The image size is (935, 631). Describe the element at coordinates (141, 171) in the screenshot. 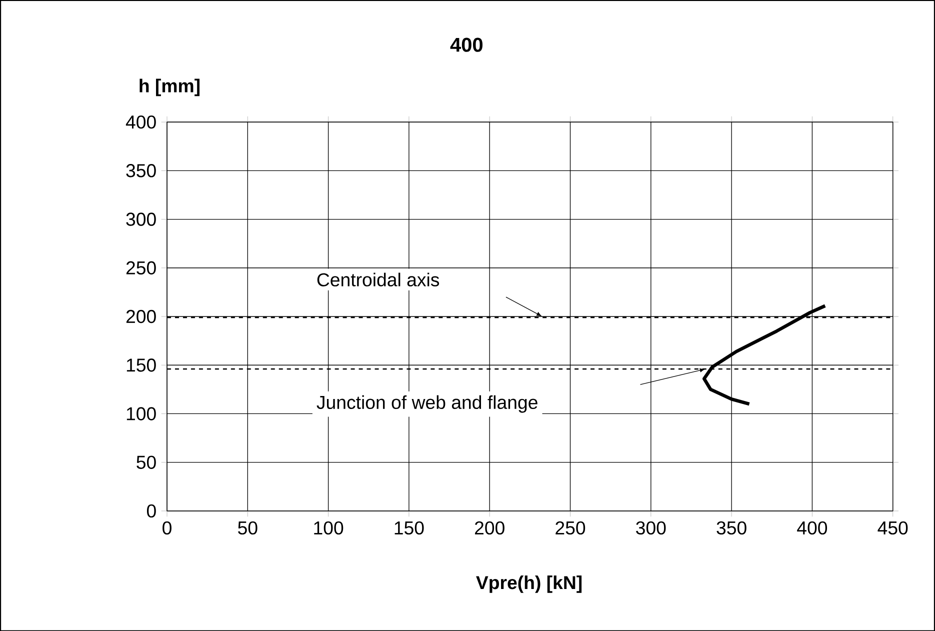

I see `y-tick-label: 350` at that location.